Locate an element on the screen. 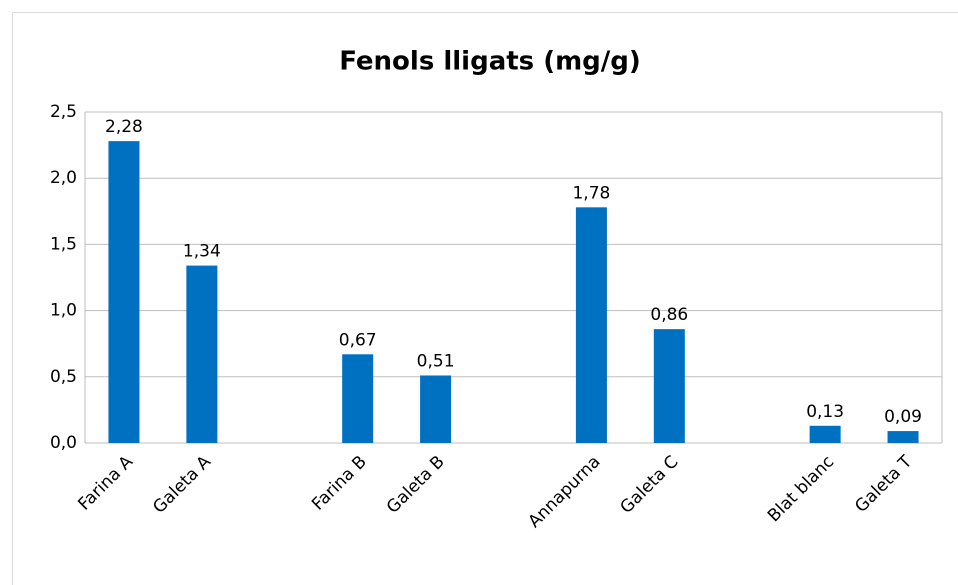 The image size is (958, 585). data-label: 0,51 is located at coordinates (436, 361).